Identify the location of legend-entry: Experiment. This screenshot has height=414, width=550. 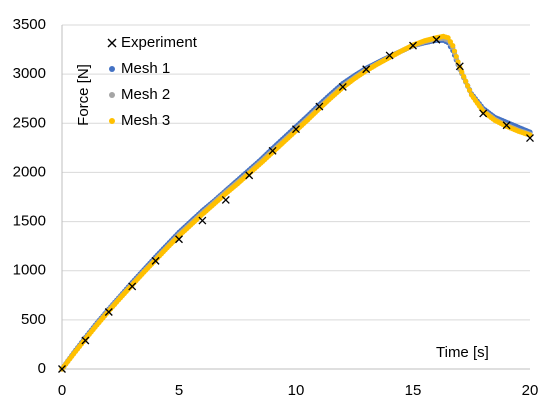
(152, 42).